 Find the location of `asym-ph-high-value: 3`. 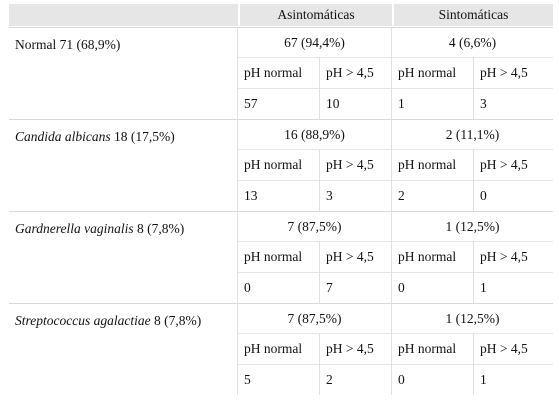

asym-ph-high-value: 3 is located at coordinates (356, 195).